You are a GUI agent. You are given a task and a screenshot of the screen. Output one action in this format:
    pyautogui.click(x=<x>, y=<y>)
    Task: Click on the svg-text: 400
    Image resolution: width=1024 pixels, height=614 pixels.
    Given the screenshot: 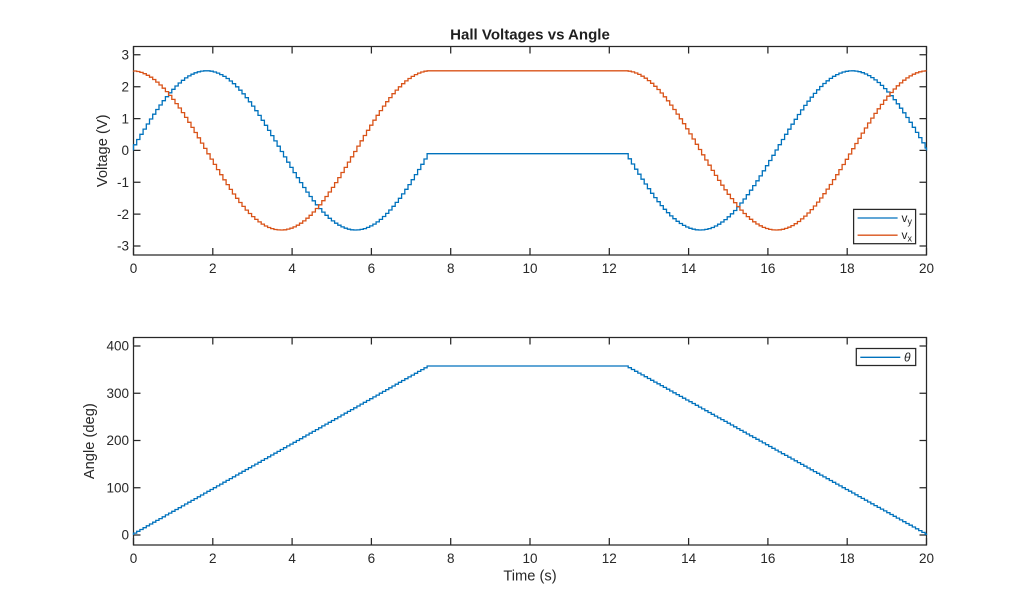 What is the action you would take?
    pyautogui.click(x=117, y=346)
    